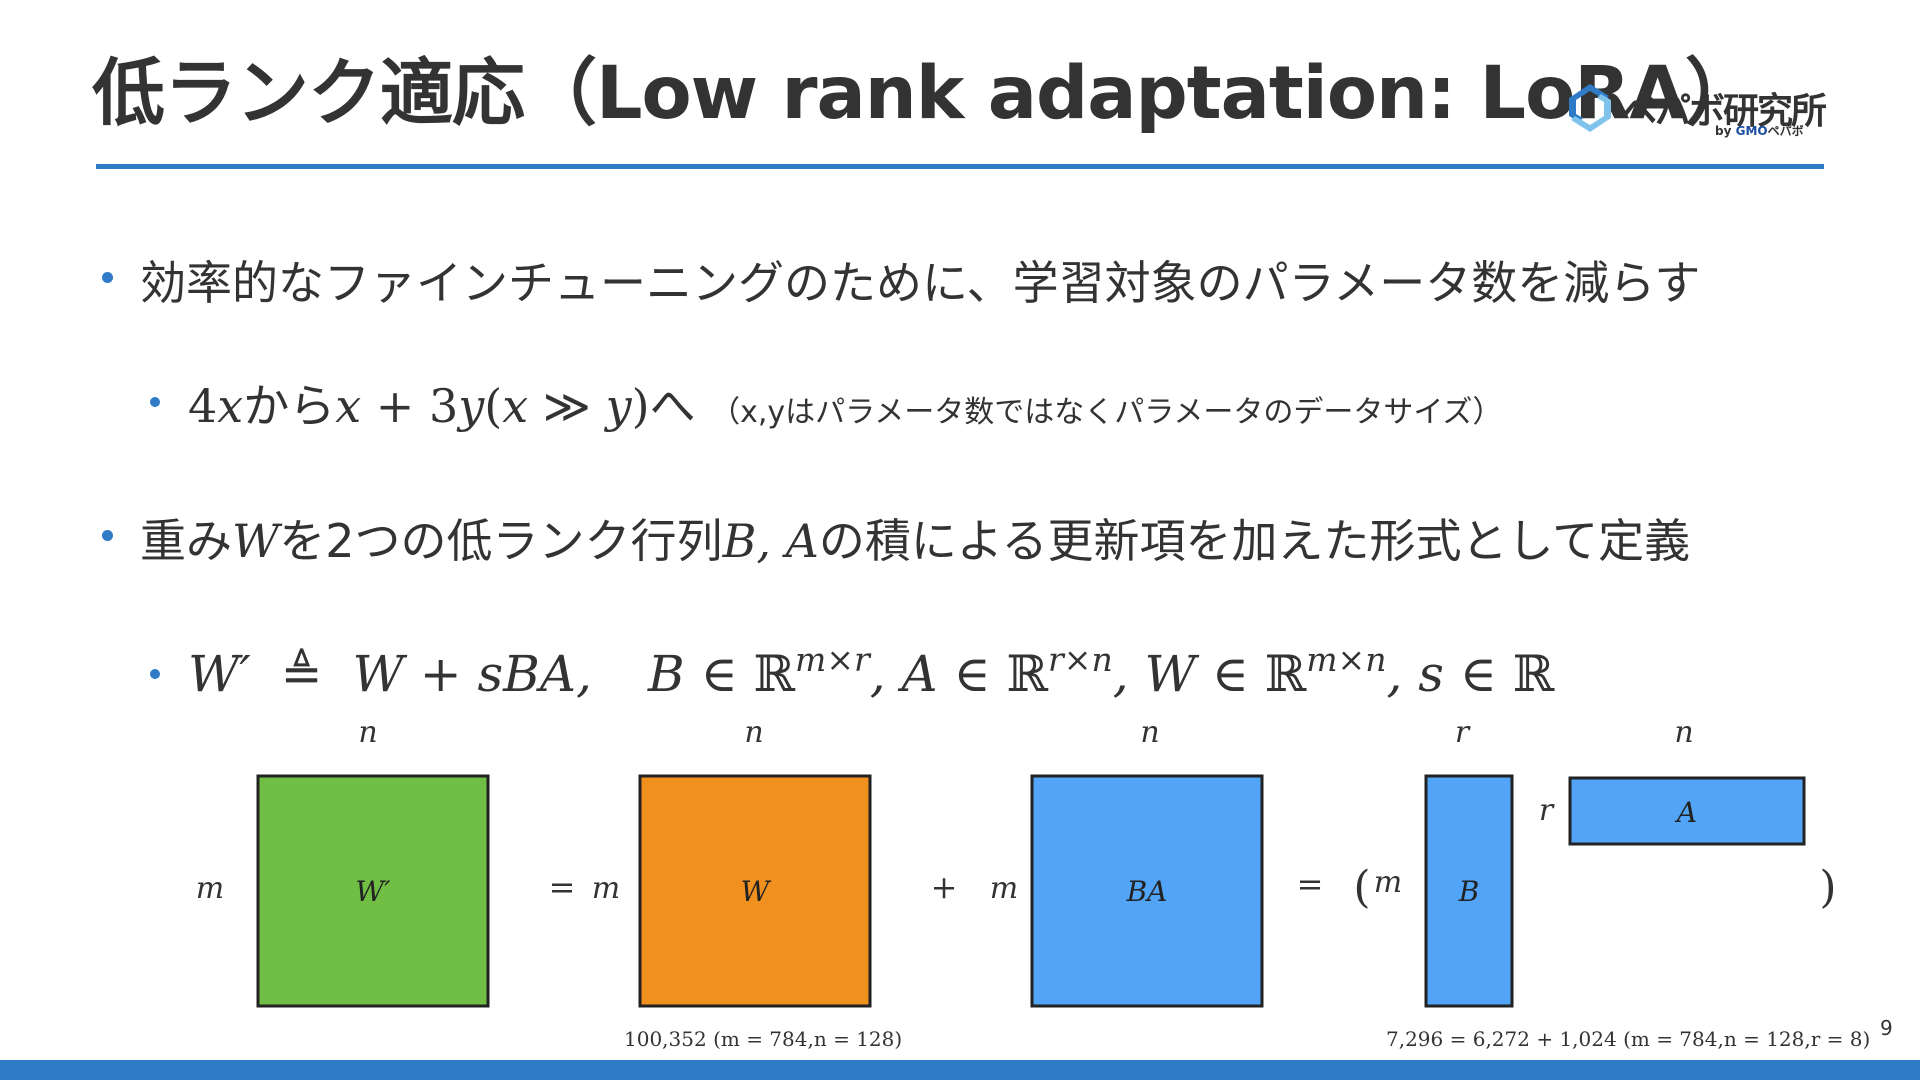 The width and height of the screenshot is (1920, 1080). What do you see at coordinates (1827, 887) in the screenshot?
I see `right-paren: )` at bounding box center [1827, 887].